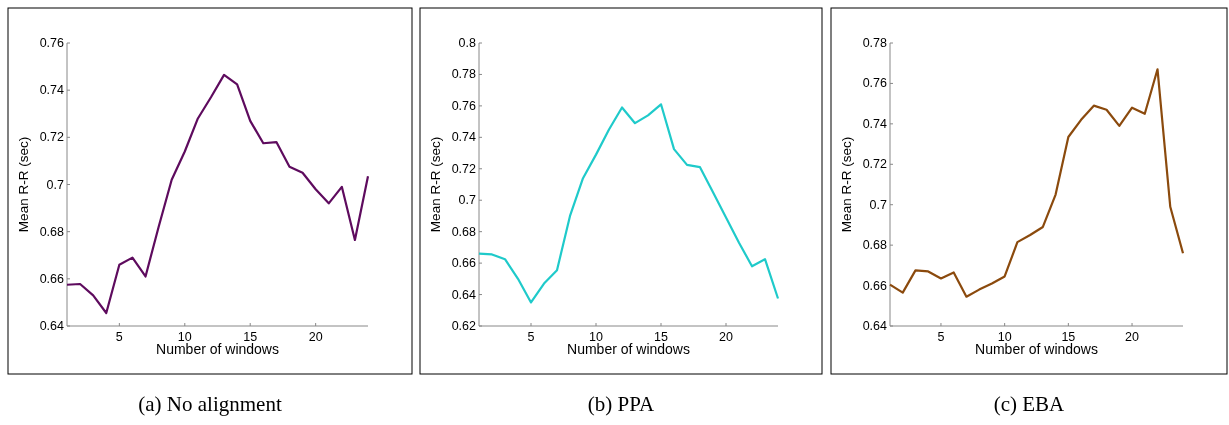 This screenshot has width=1229, height=425. I want to click on text: (a) No alignment, so click(210, 404).